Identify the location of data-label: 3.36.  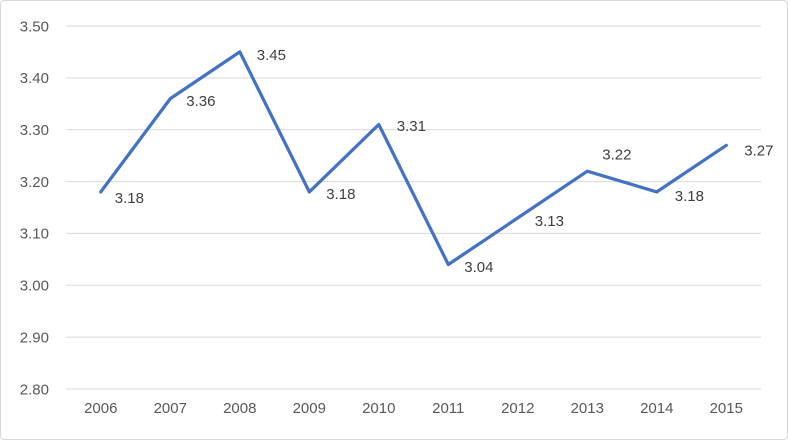
(200, 101).